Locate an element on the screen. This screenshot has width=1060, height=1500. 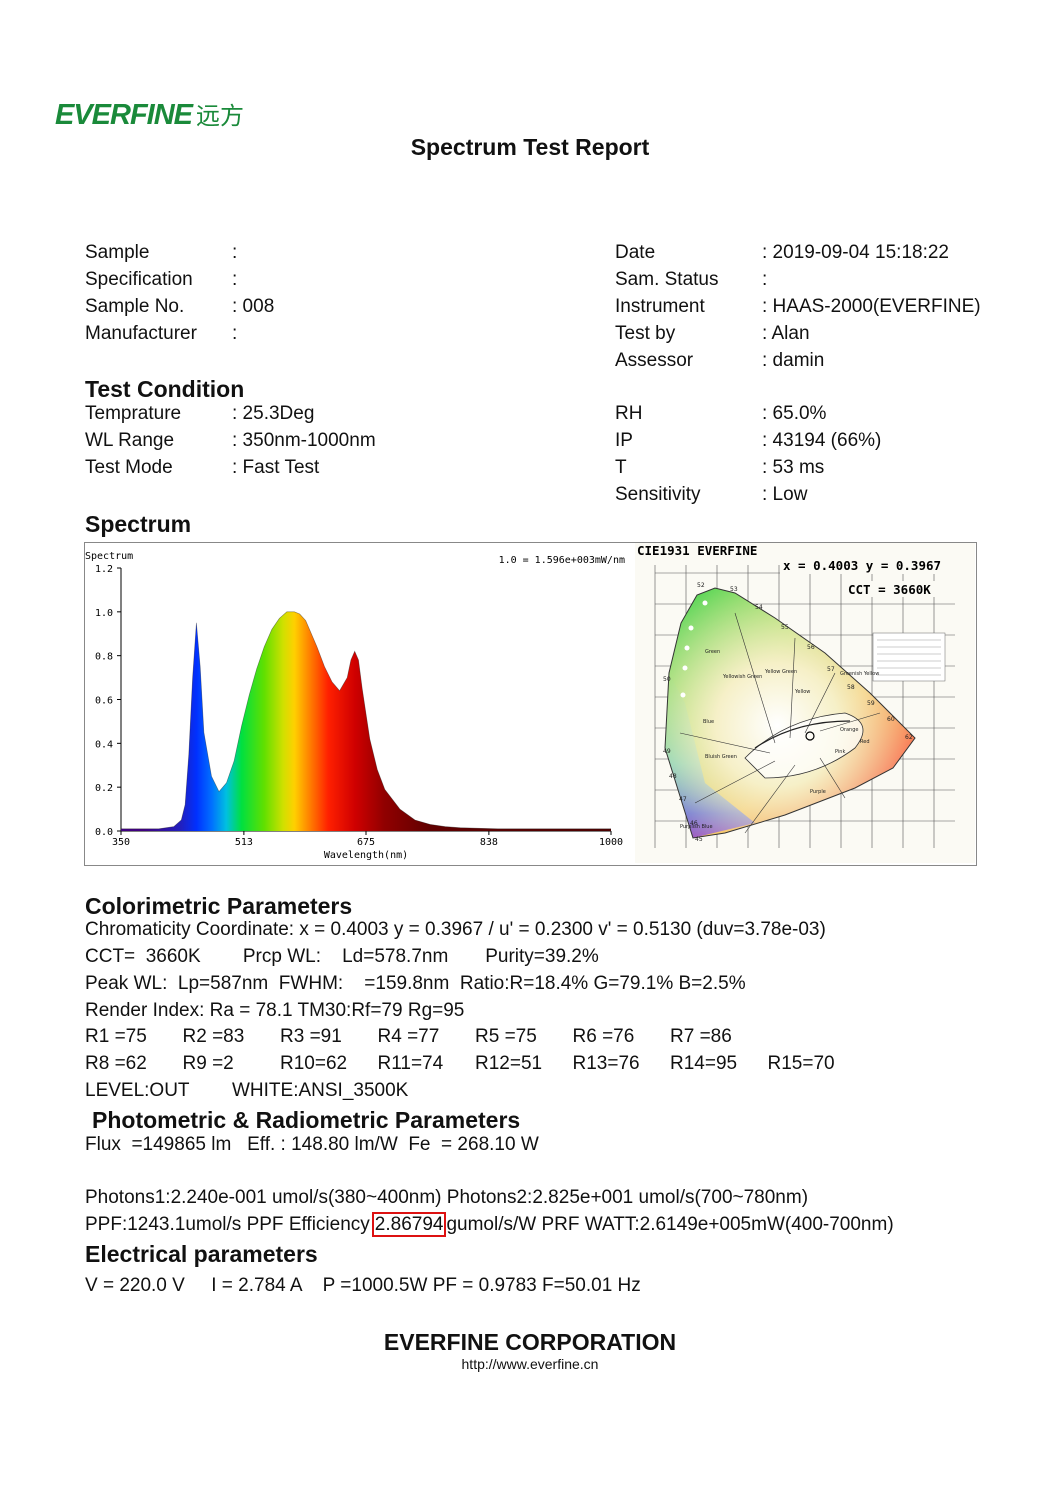
test-condition-label: IP is located at coordinates (624, 440).